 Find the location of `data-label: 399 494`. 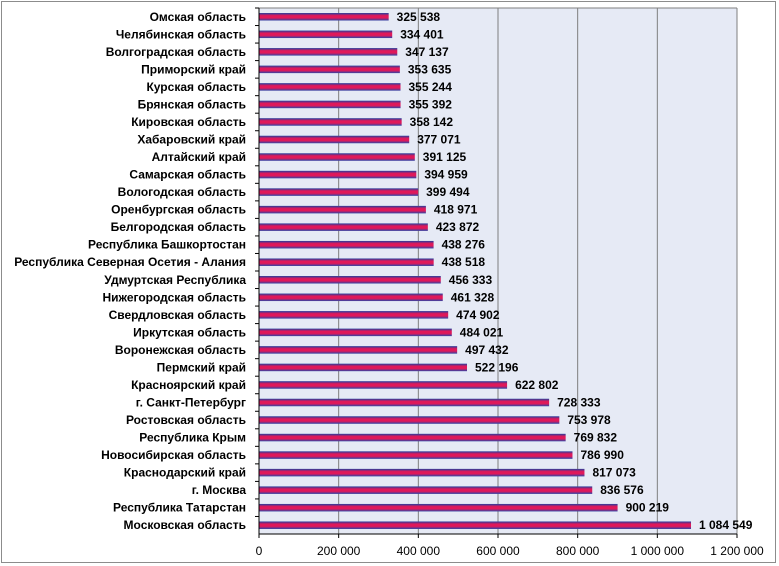

data-label: 399 494 is located at coordinates (448, 192).